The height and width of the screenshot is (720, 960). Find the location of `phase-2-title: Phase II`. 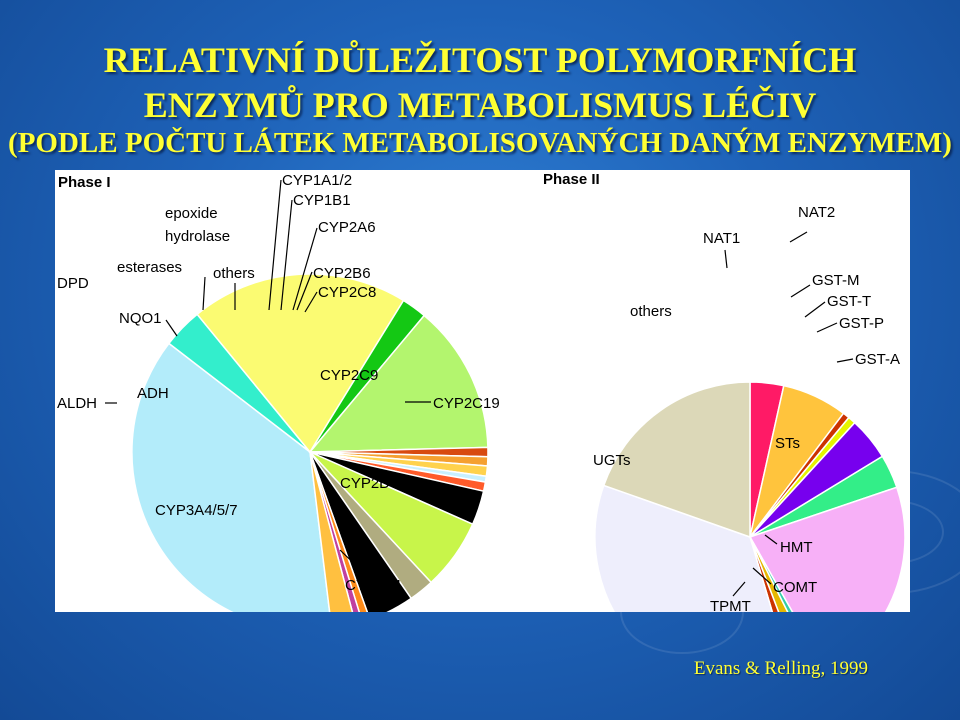

phase-2-title: Phase II is located at coordinates (571, 179).